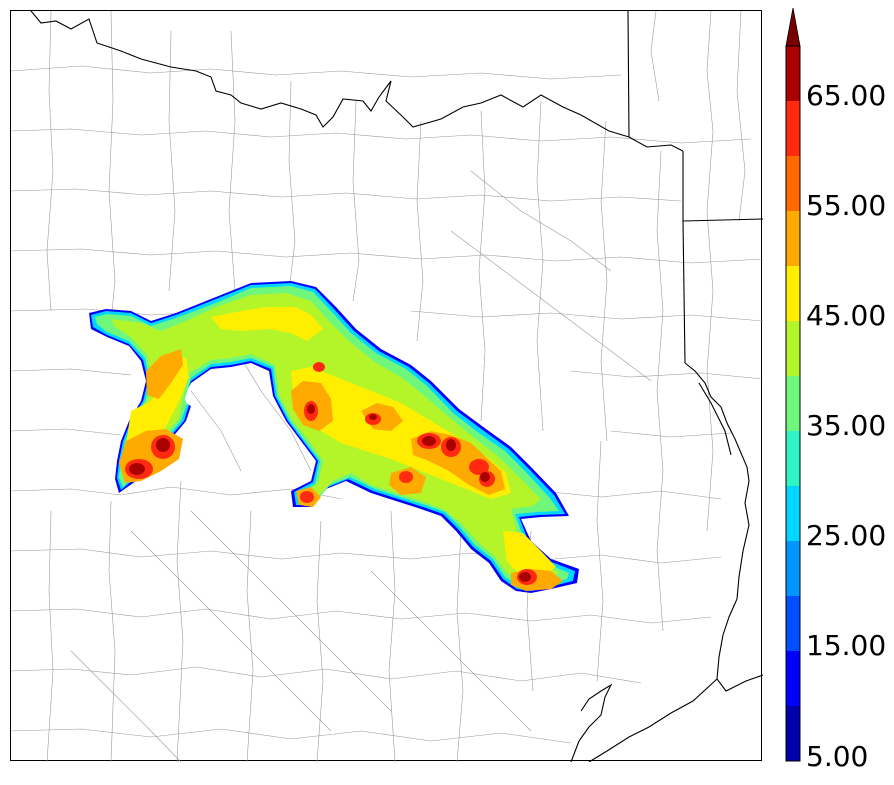 The height and width of the screenshot is (785, 894). Describe the element at coordinates (793, 27) in the screenshot. I see `colorbar-extend-arrow` at that location.